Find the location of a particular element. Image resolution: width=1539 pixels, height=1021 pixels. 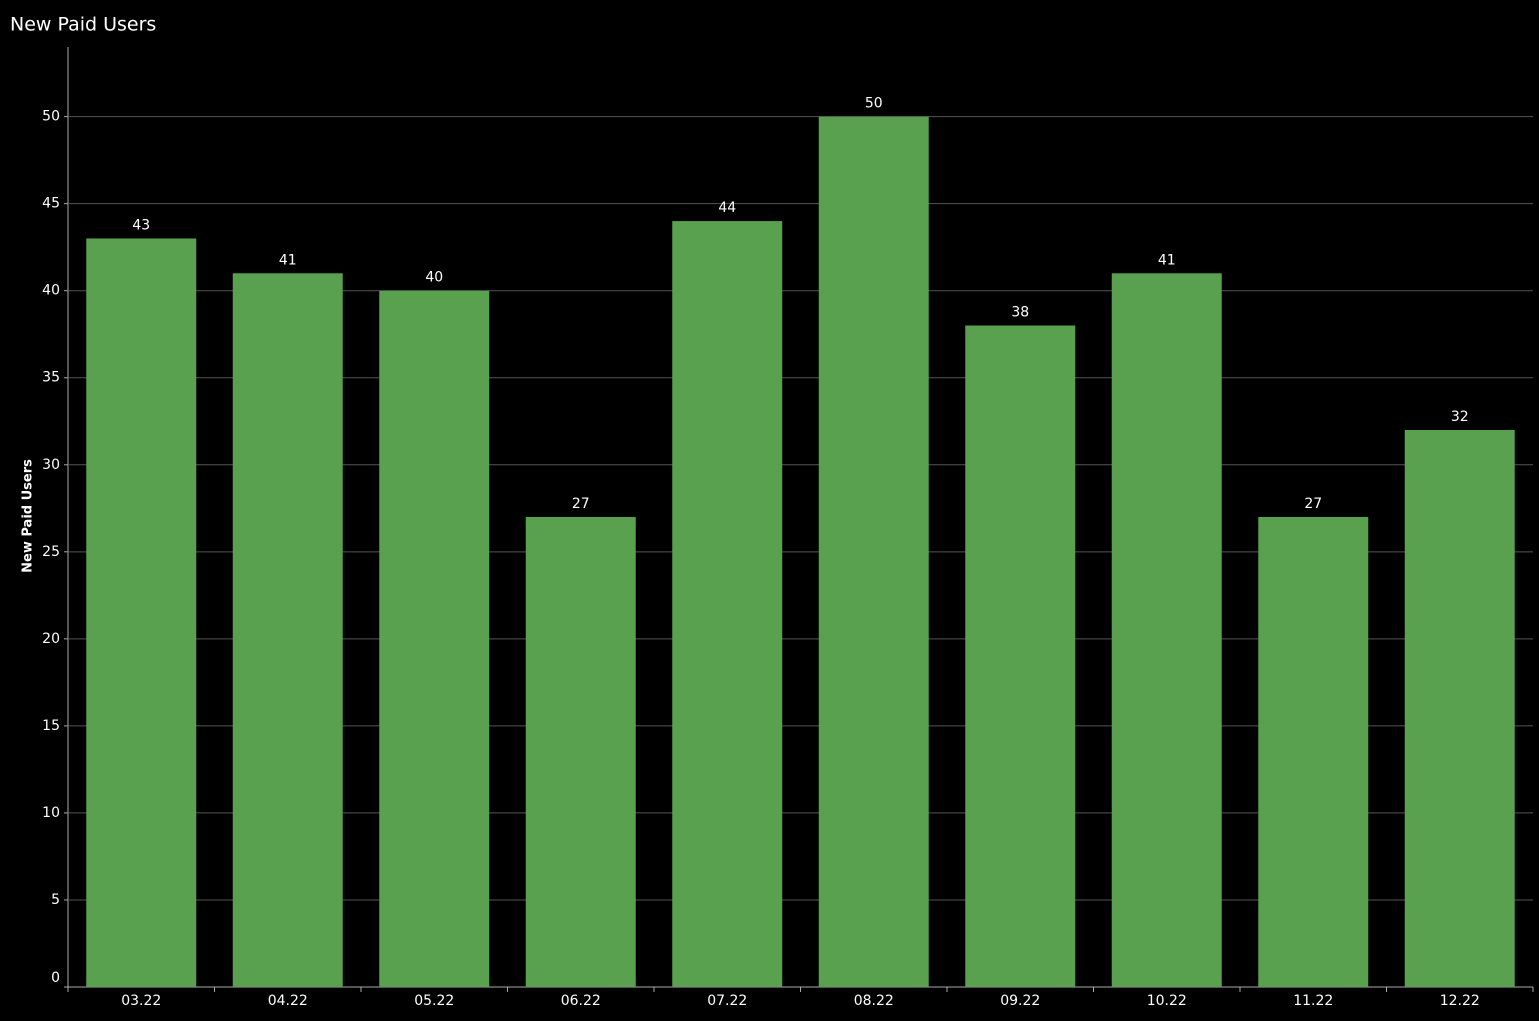

x-tick-label: 07.22 is located at coordinates (727, 1001).